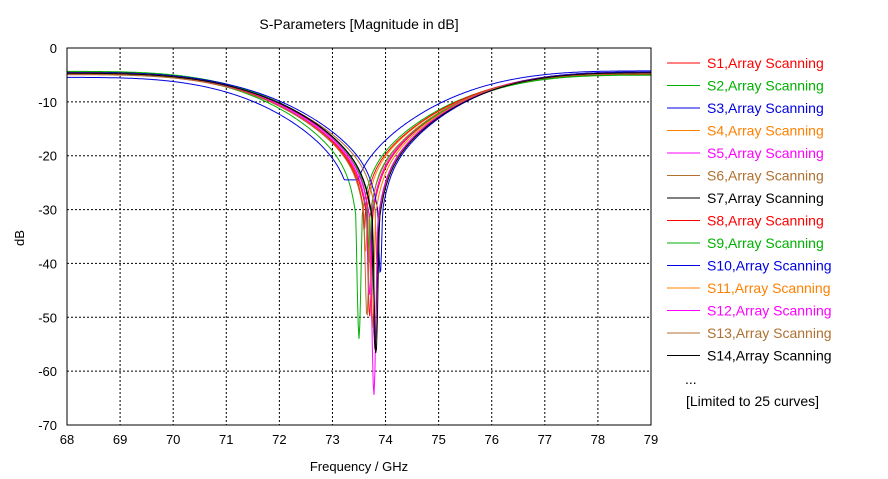 Image resolution: width=888 pixels, height=479 pixels. Describe the element at coordinates (359, 466) in the screenshot. I see `x-axis-label: Frequency / GHz` at that location.